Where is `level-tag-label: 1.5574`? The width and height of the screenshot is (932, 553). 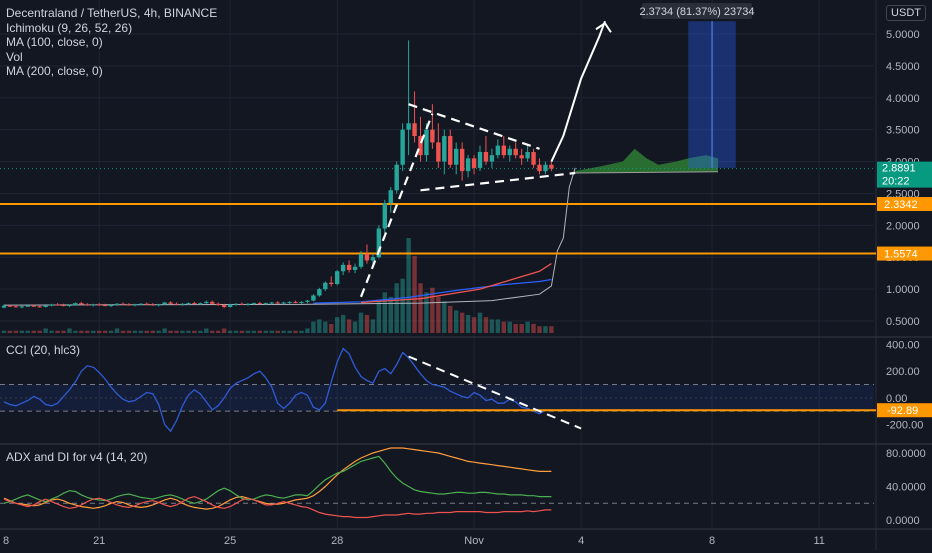
level-tag-label: 1.5574 is located at coordinates (901, 255).